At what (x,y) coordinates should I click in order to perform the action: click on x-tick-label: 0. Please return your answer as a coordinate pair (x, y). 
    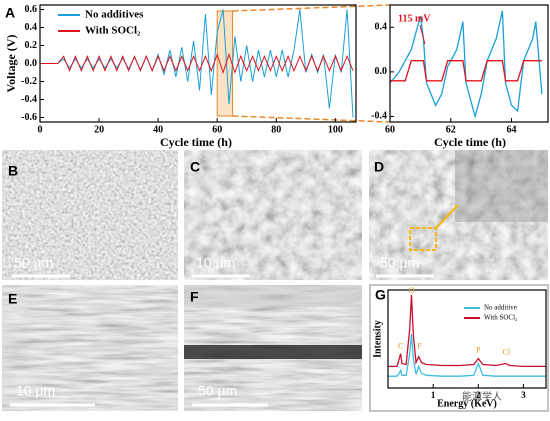
    Looking at the image, I should click on (40, 129).